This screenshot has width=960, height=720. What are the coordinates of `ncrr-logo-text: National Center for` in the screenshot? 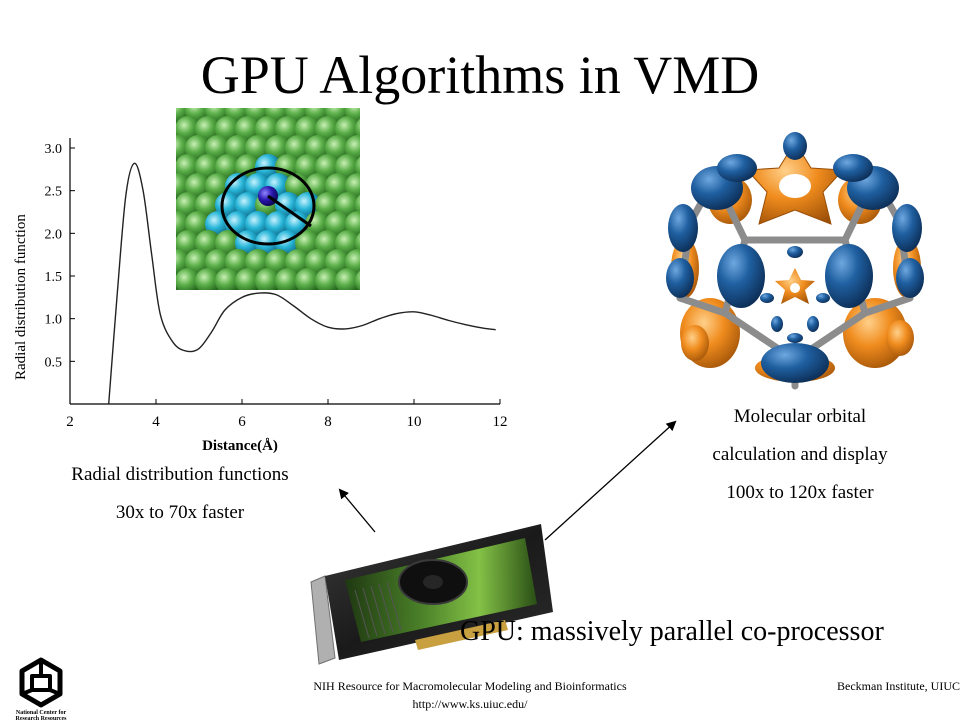 It's located at (41, 713).